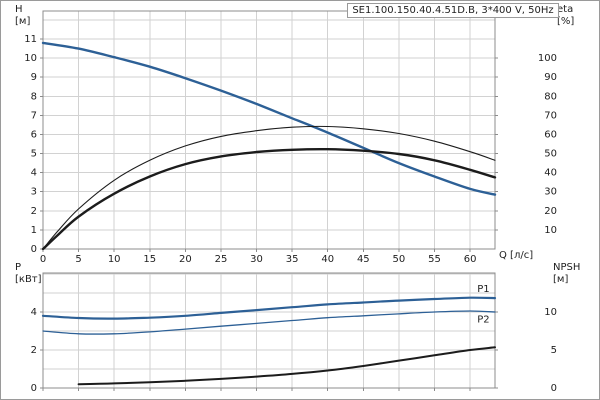 The image size is (600, 400). Describe the element at coordinates (565, 9) in the screenshot. I see `eta-axis-name: eta` at that location.